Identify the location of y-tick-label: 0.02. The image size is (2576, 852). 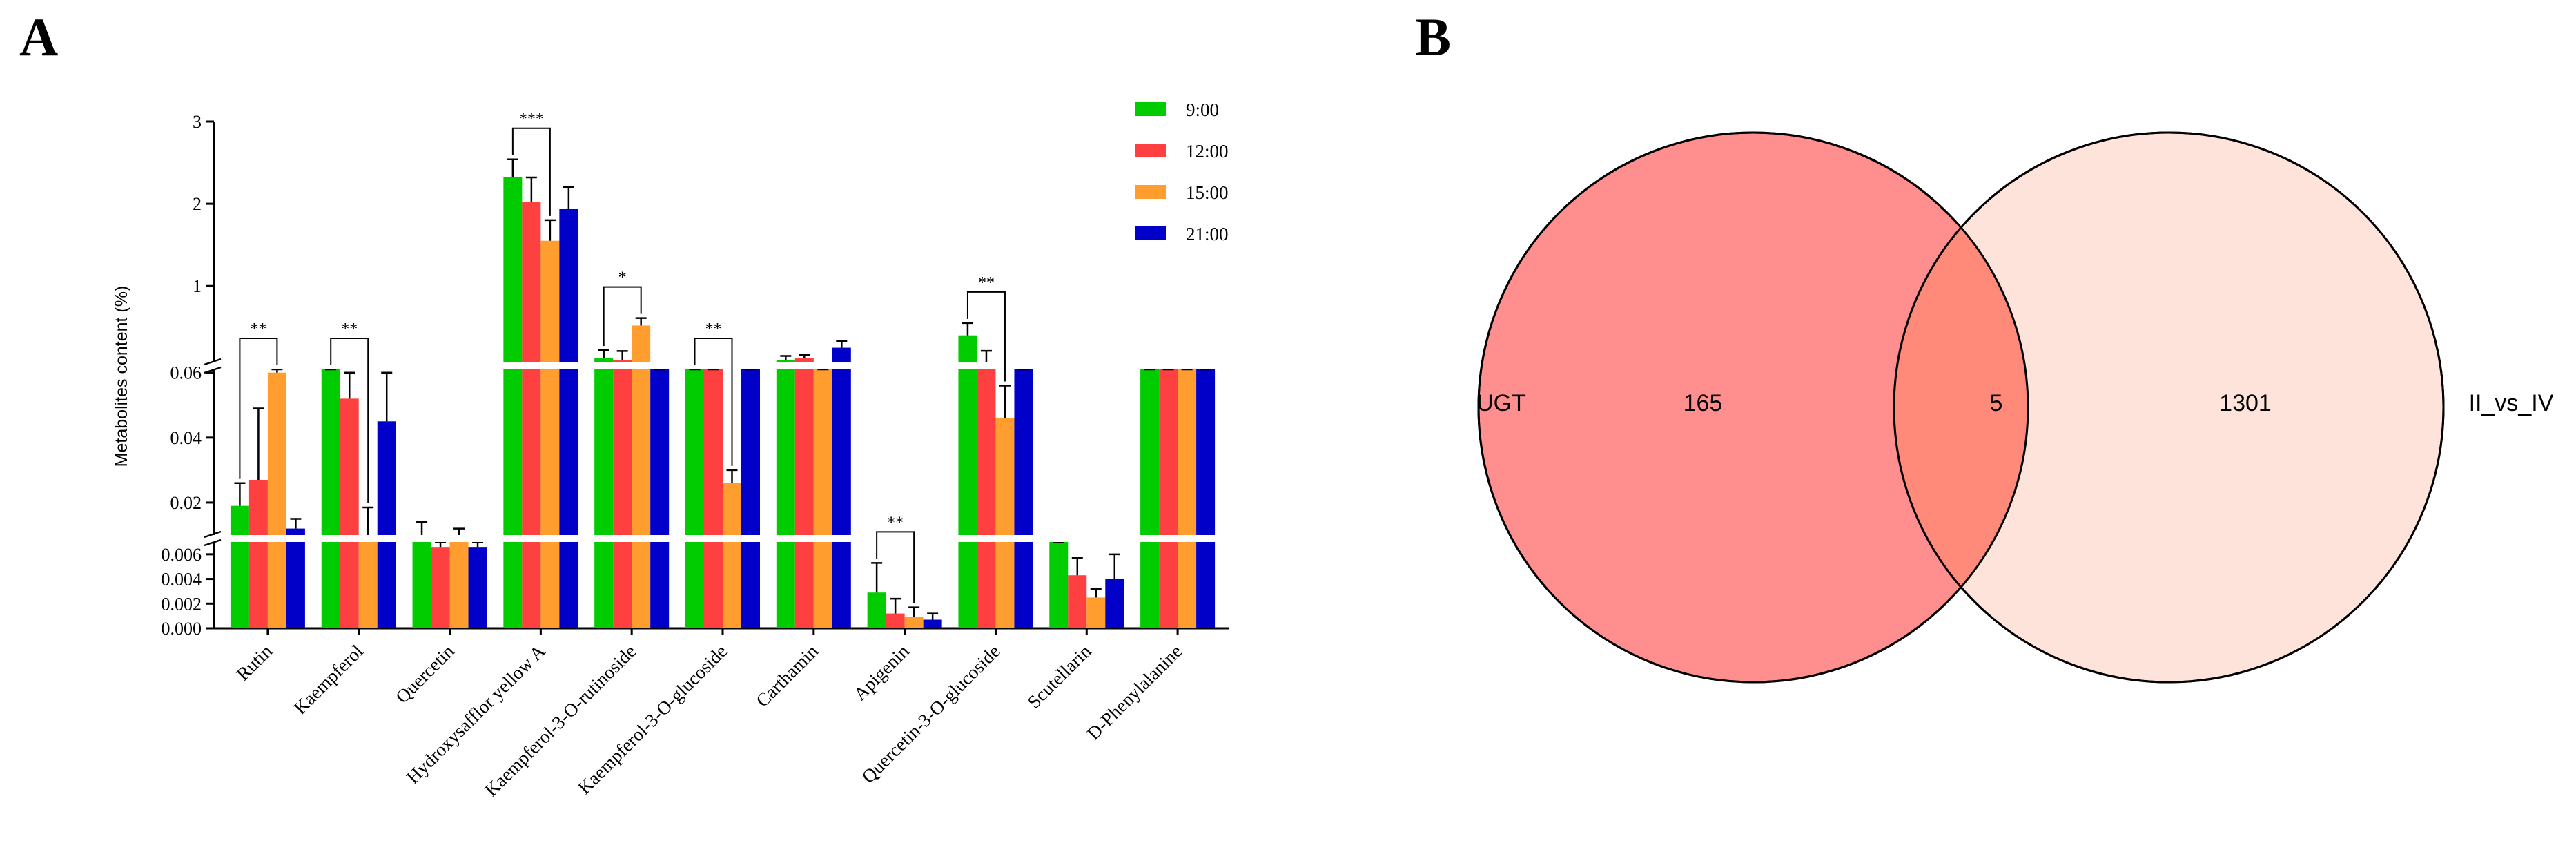
(186, 503).